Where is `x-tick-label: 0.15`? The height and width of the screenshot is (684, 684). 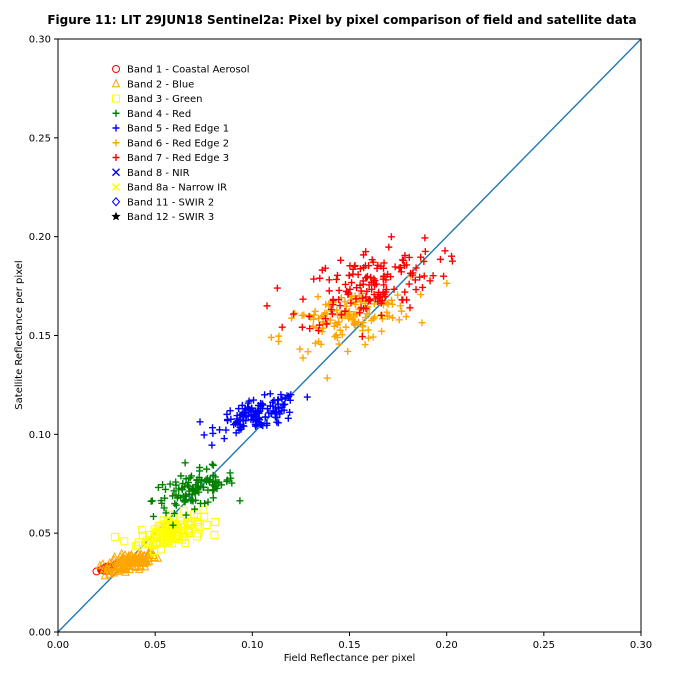
x-tick-label: 0.15 is located at coordinates (349, 645).